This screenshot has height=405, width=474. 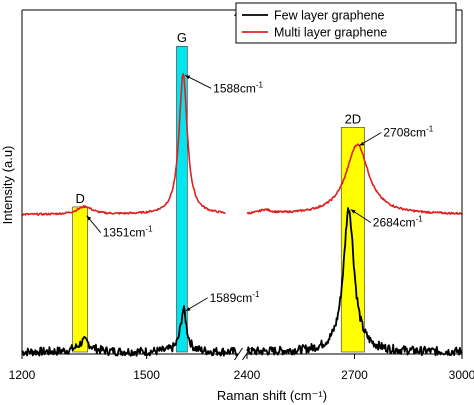 I want to click on band-label-g: G, so click(x=182, y=37).